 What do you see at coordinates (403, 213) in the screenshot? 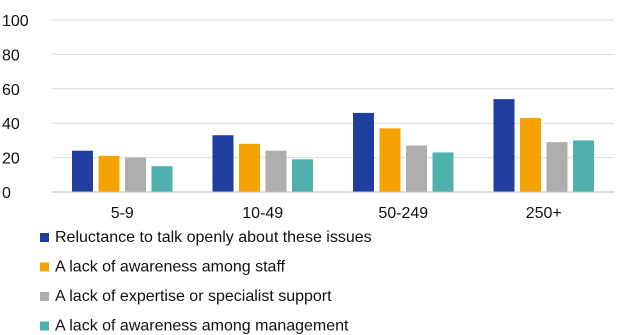
I see `x-category-label: 50-249` at bounding box center [403, 213].